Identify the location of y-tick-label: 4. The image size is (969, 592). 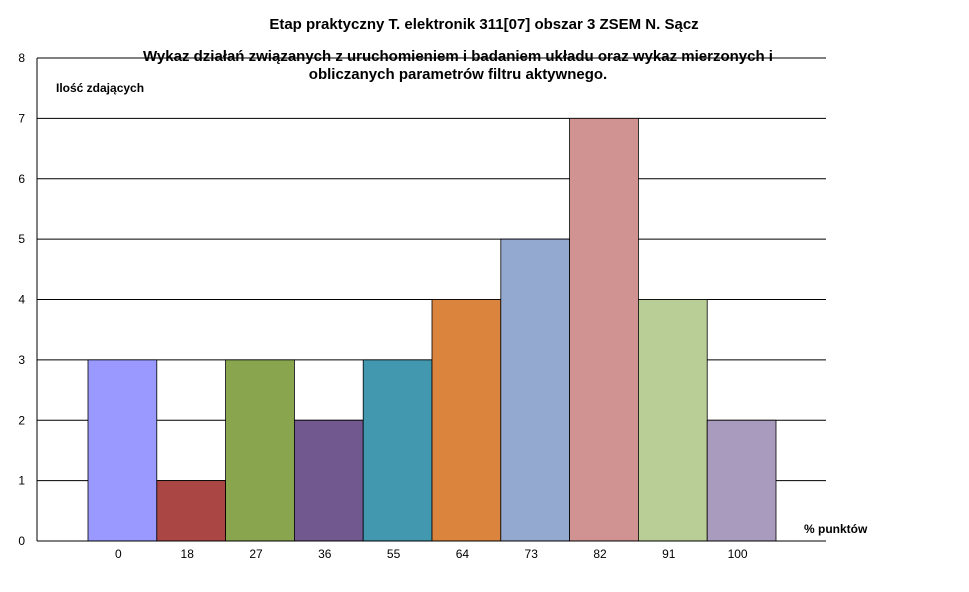
(21, 300).